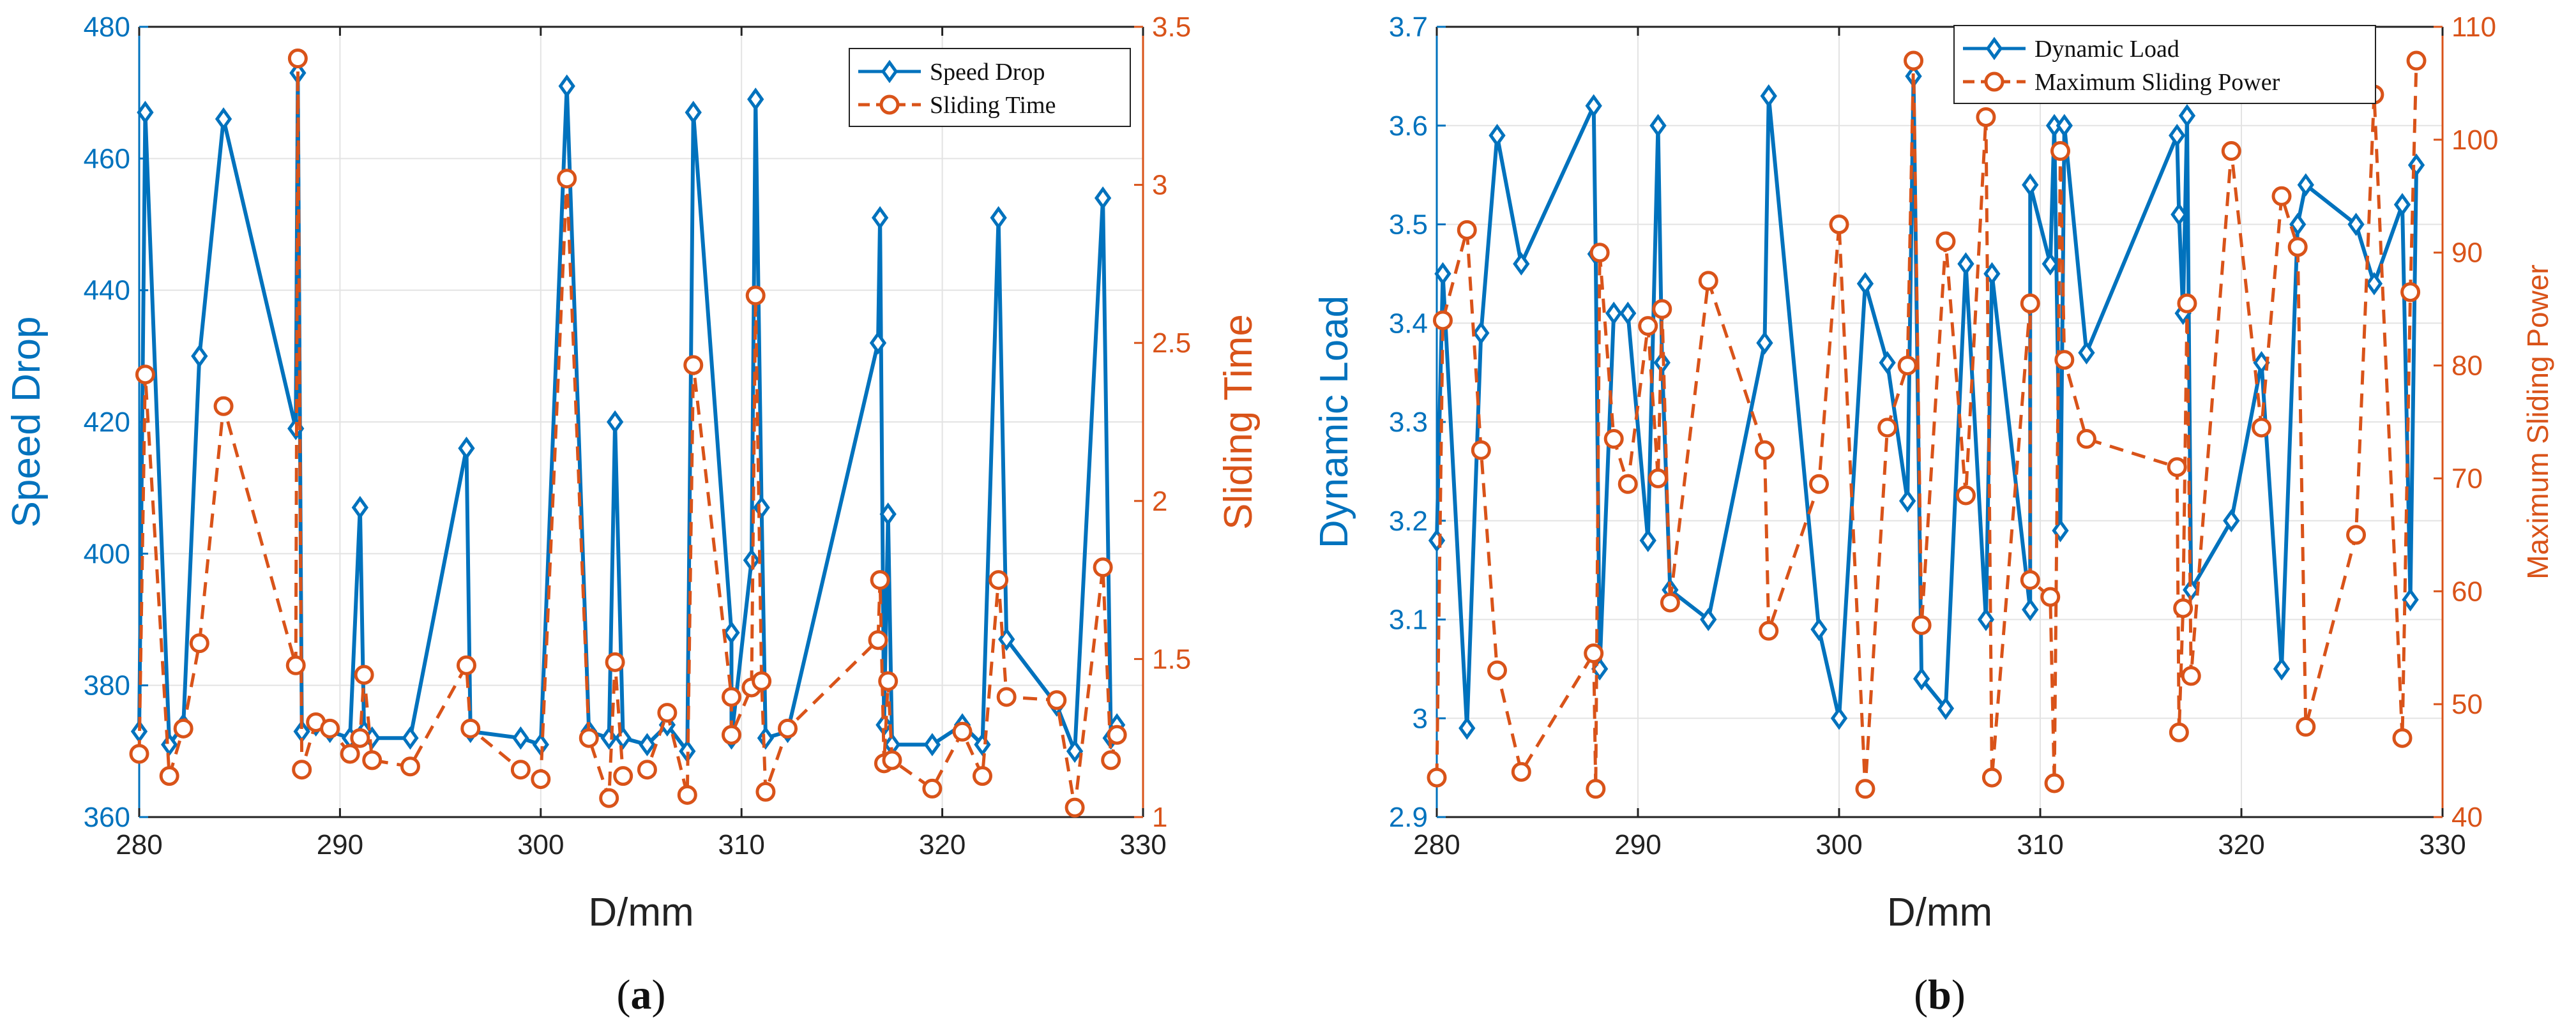 This screenshot has width=2576, height=1029. I want to click on y-tick-label-right: 3, so click(1159, 185).